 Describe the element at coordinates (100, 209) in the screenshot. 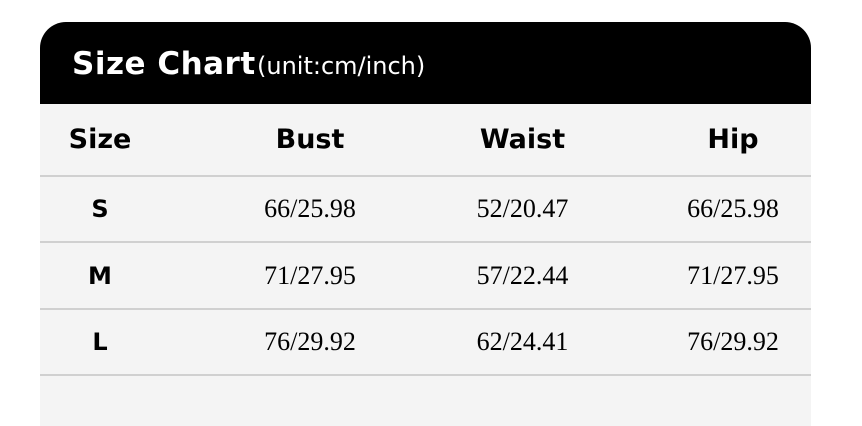

I see `size-cell: S` at that location.